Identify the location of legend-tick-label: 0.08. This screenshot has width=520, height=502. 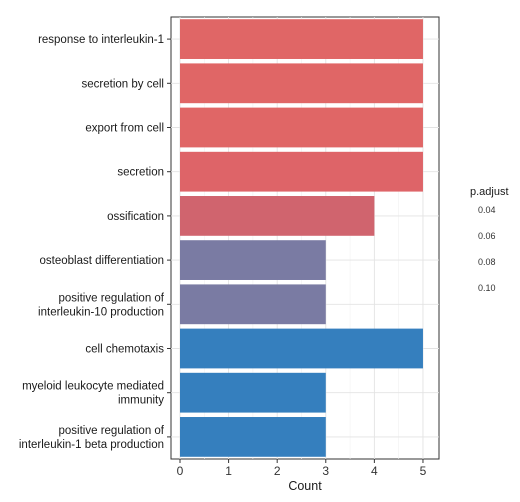
(487, 262).